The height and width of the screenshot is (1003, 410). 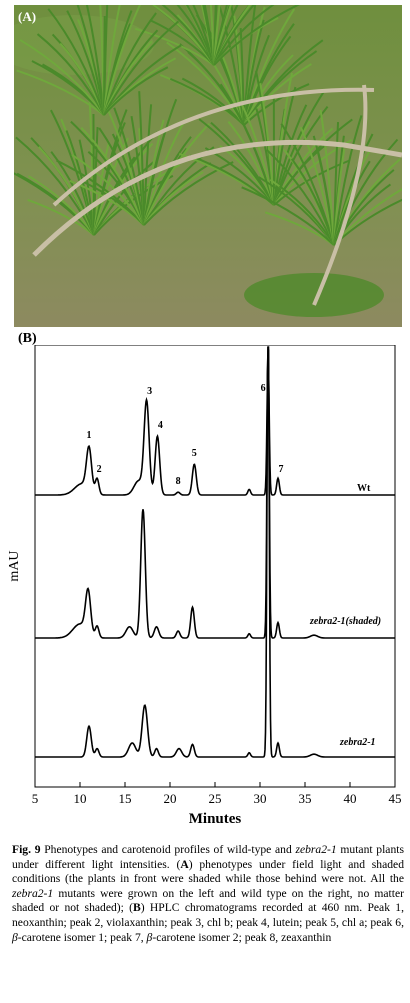 What do you see at coordinates (357, 742) in the screenshot?
I see `series-label-2: zebra2-1` at bounding box center [357, 742].